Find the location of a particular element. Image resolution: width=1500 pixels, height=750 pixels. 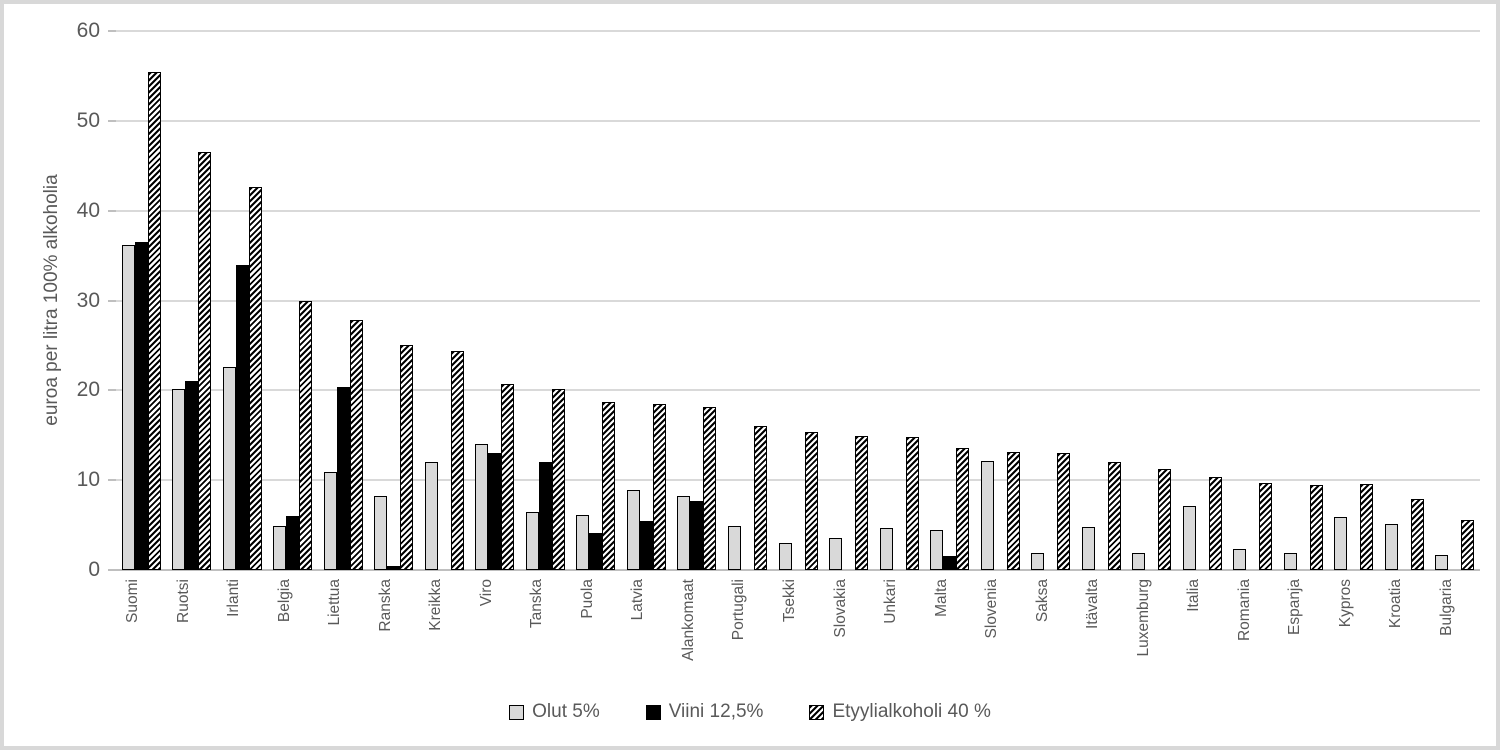

bar-Latvia-viini is located at coordinates (646, 545).